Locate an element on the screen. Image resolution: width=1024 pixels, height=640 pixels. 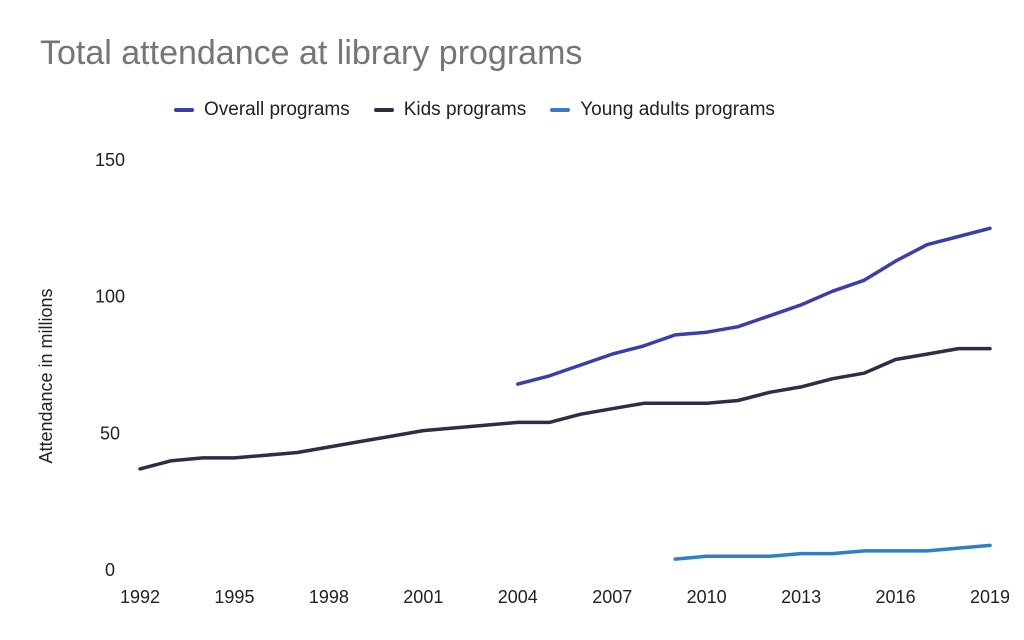
x-tick-label-2007: 2007 is located at coordinates (612, 597).